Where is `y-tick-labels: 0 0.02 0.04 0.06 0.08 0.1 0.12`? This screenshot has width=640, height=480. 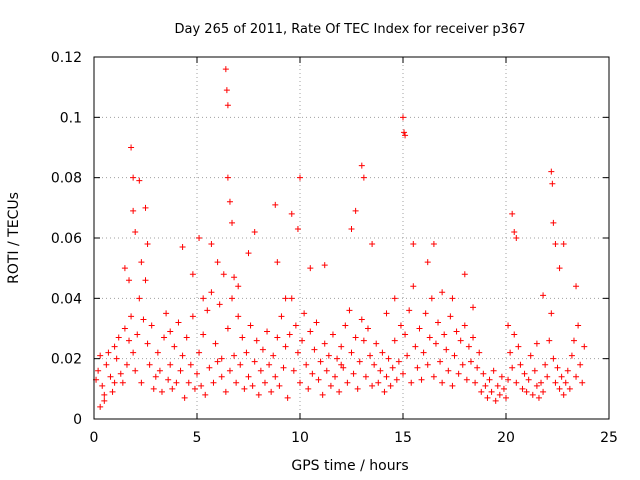
y-tick-labels: 0 0.02 0.04 0.06 0.08 0.1 0.12 is located at coordinates (66, 239).